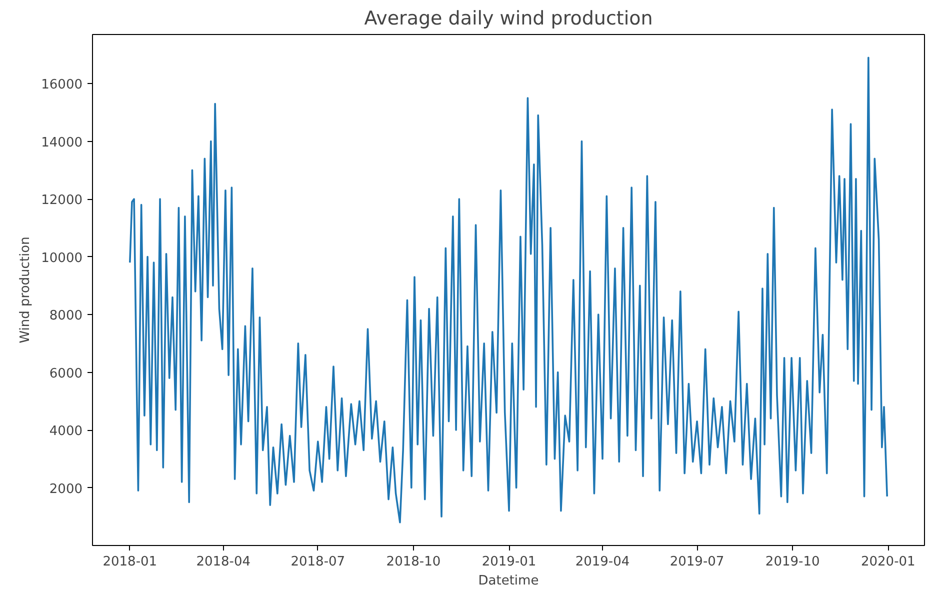  I want to click on y-tick-label: 12000, so click(62, 200).